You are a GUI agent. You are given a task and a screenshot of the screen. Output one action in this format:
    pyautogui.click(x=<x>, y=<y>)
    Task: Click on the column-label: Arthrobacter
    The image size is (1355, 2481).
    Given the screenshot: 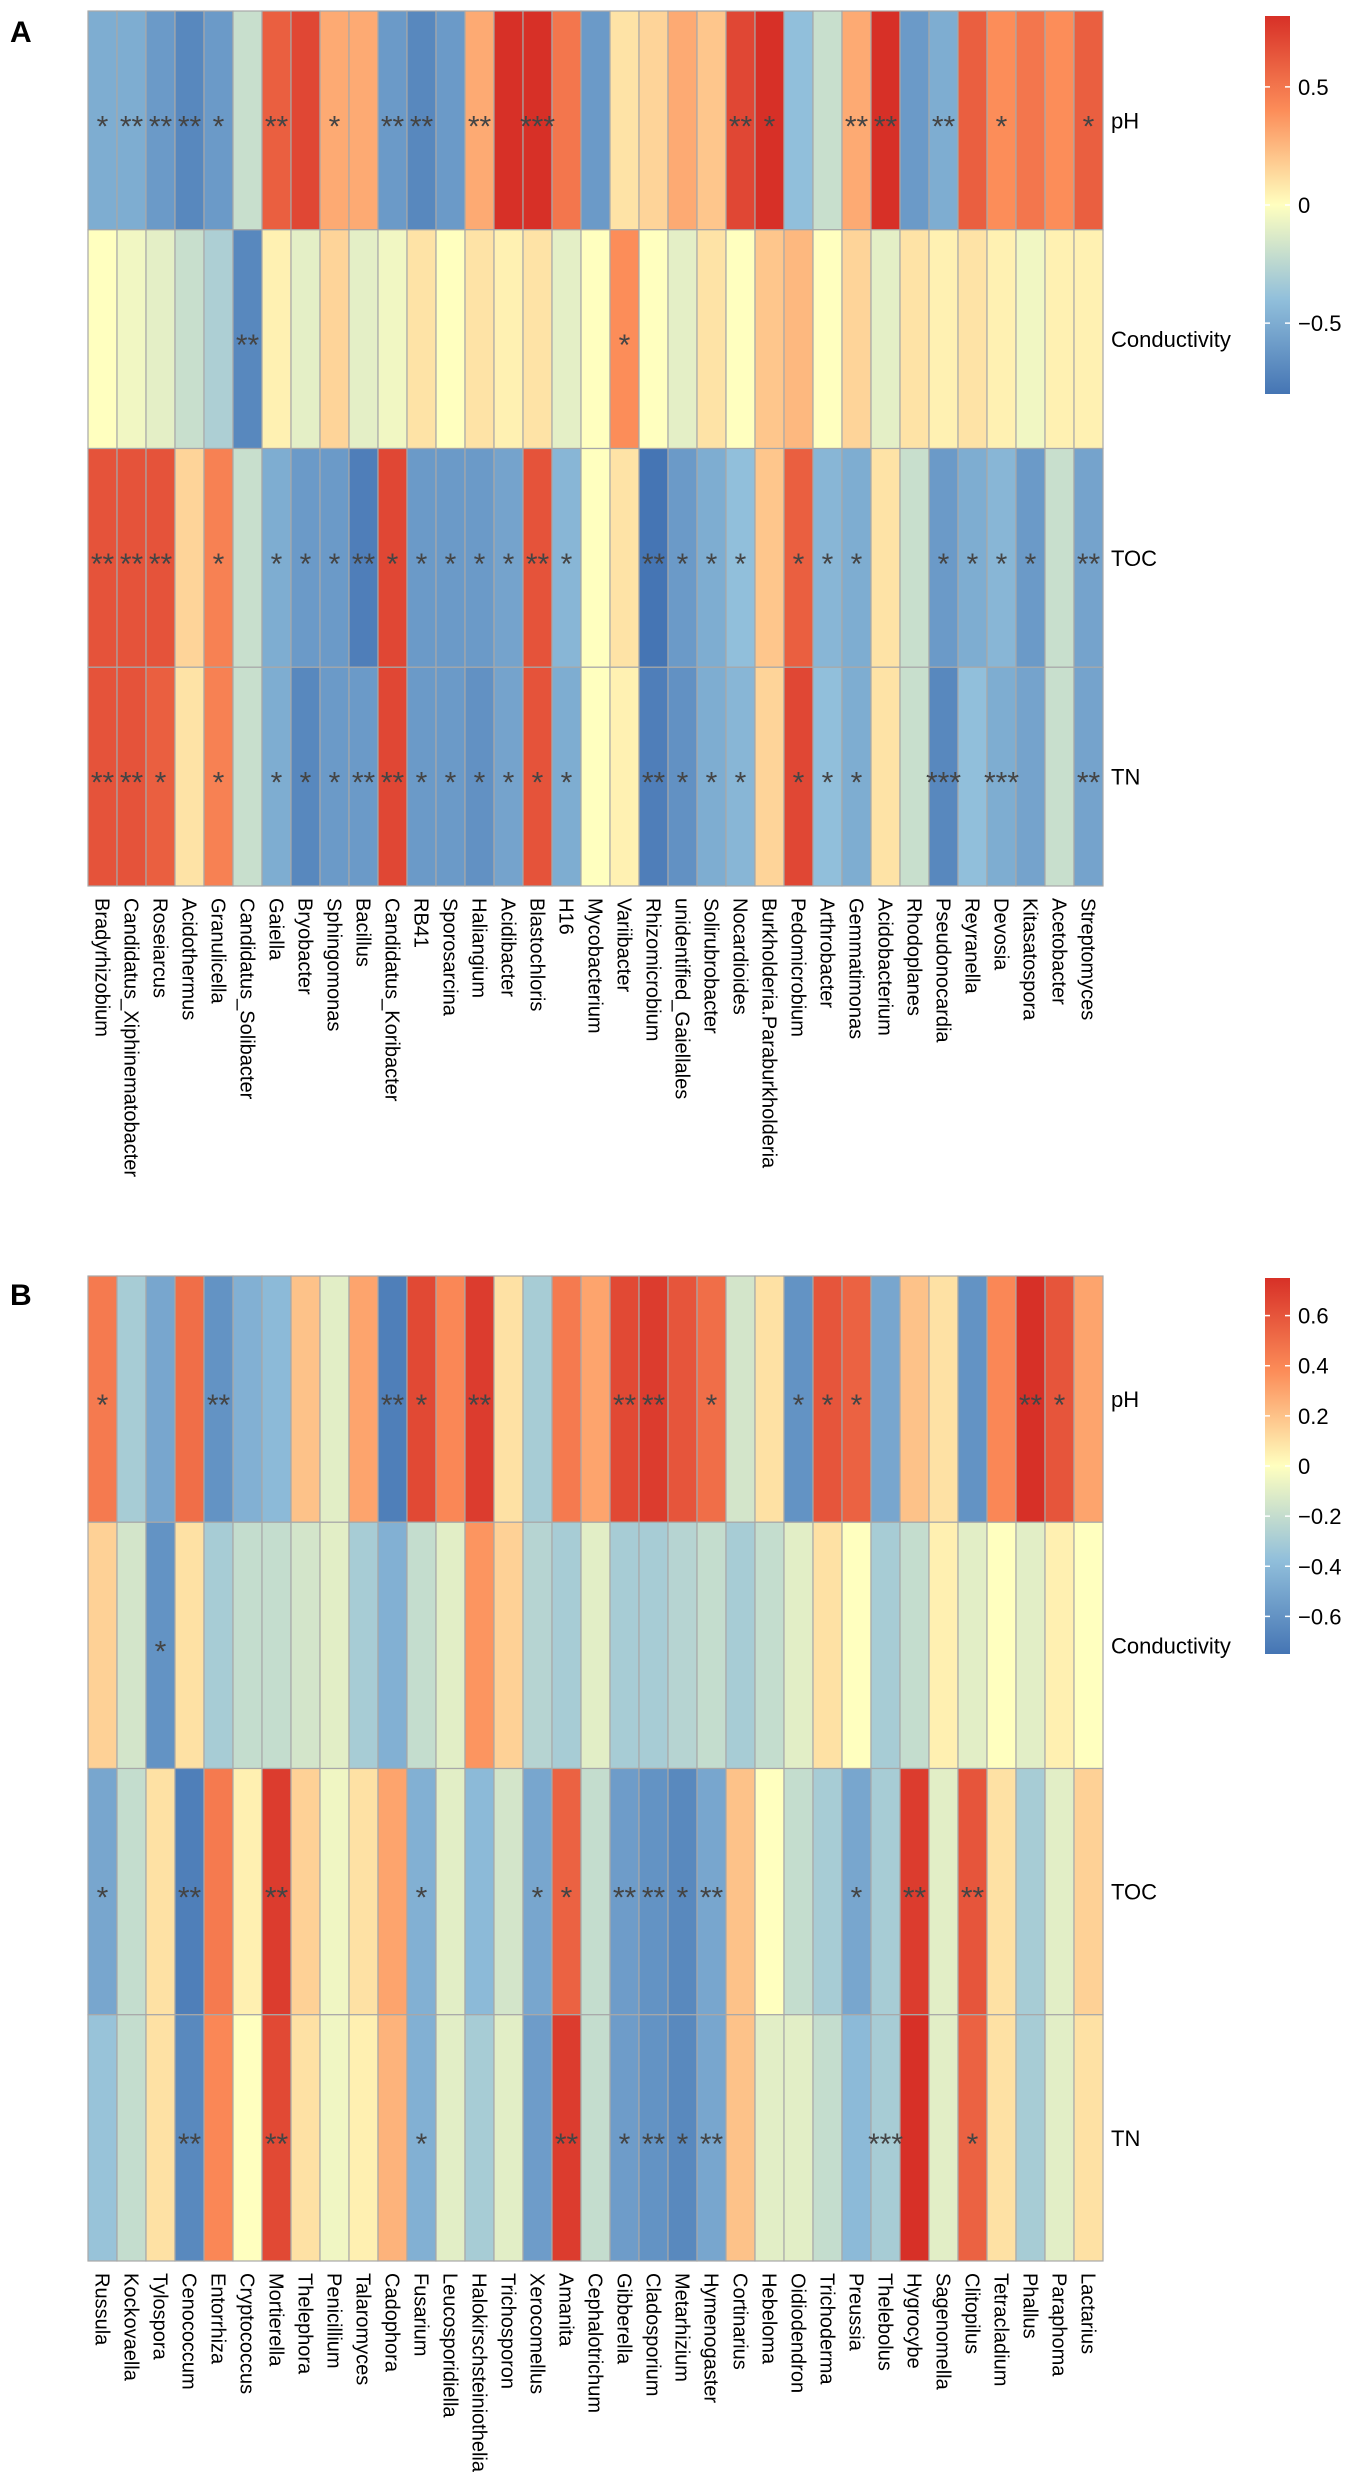 What is the action you would take?
    pyautogui.click(x=827, y=953)
    